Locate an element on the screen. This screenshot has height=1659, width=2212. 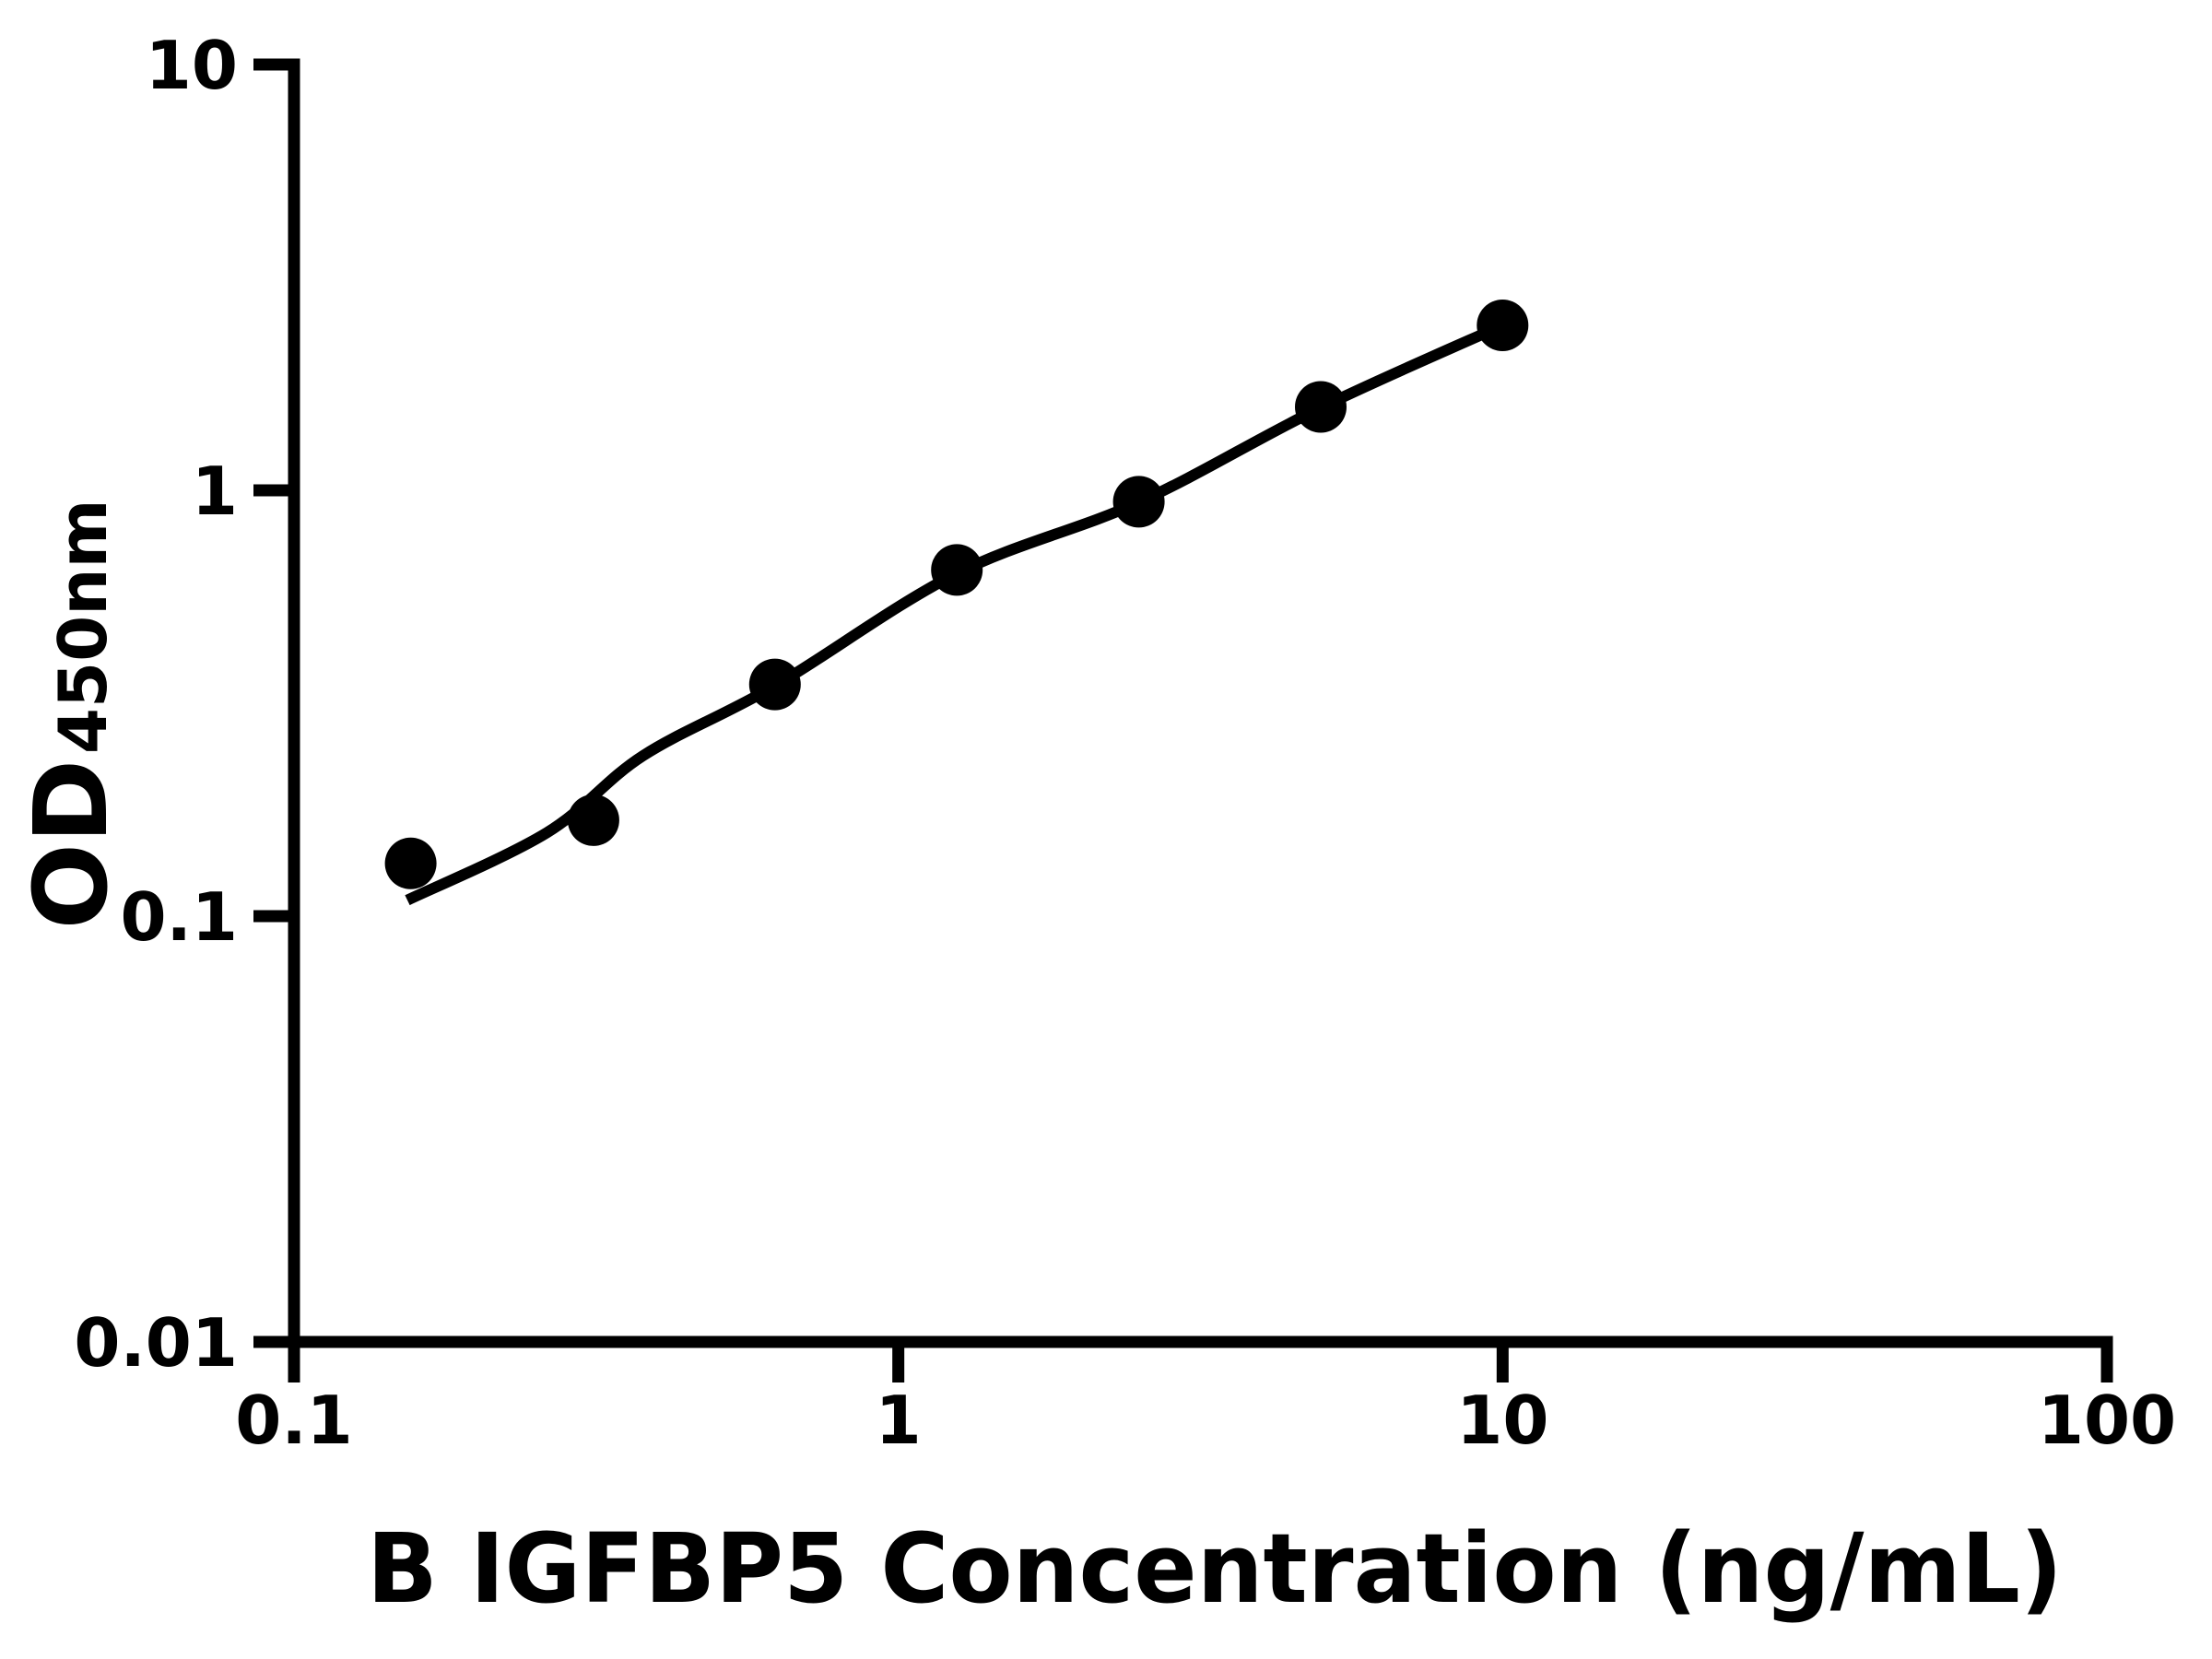
y-axis-tick-label: 1 is located at coordinates (215, 491).